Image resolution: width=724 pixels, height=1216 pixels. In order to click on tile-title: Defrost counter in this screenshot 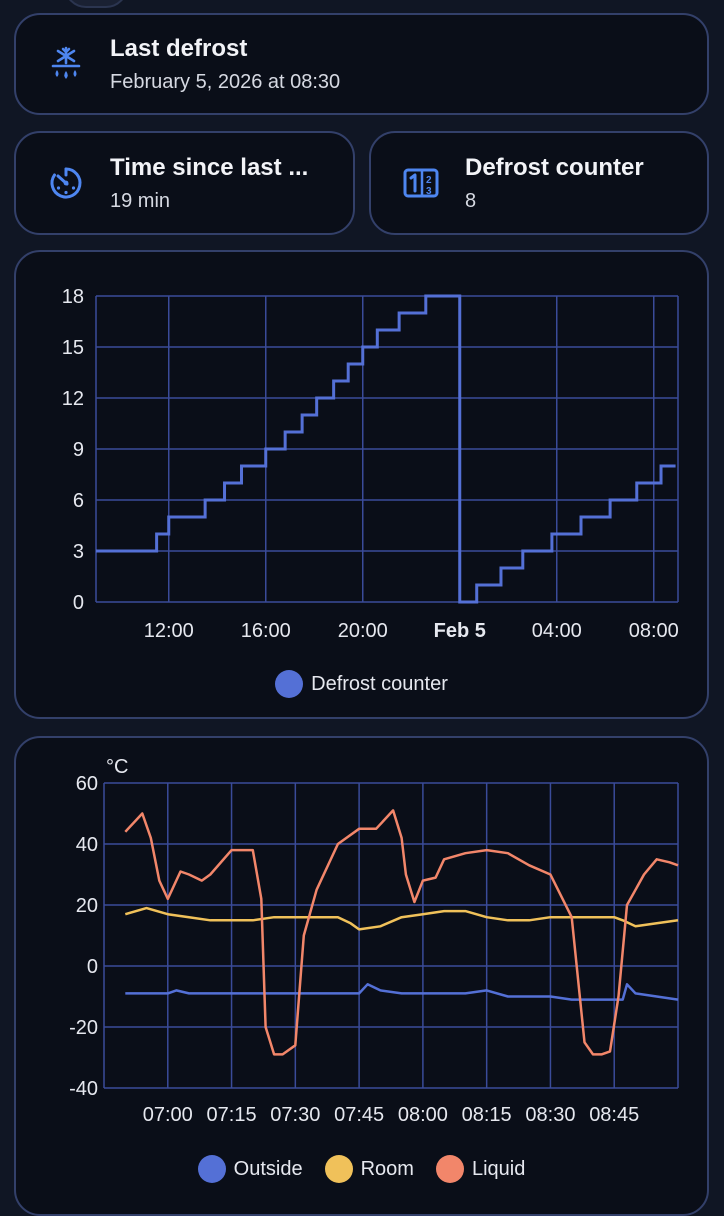, I will do `click(554, 167)`.